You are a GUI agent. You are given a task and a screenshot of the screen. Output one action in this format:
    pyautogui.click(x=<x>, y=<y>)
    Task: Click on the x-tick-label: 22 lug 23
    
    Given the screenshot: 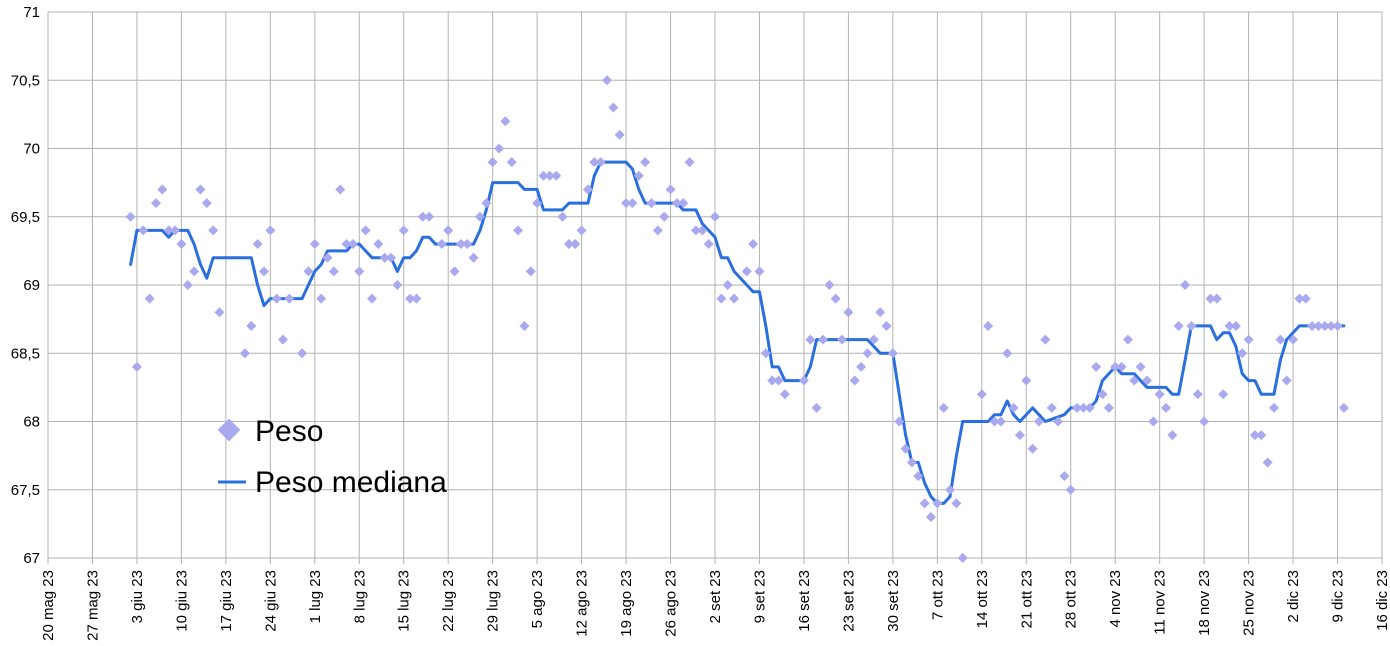 What is the action you would take?
    pyautogui.click(x=448, y=601)
    